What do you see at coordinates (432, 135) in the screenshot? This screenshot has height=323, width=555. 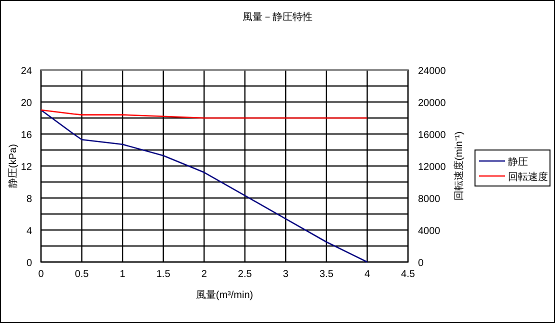 I see `y2-tick-label: 16000` at bounding box center [432, 135].